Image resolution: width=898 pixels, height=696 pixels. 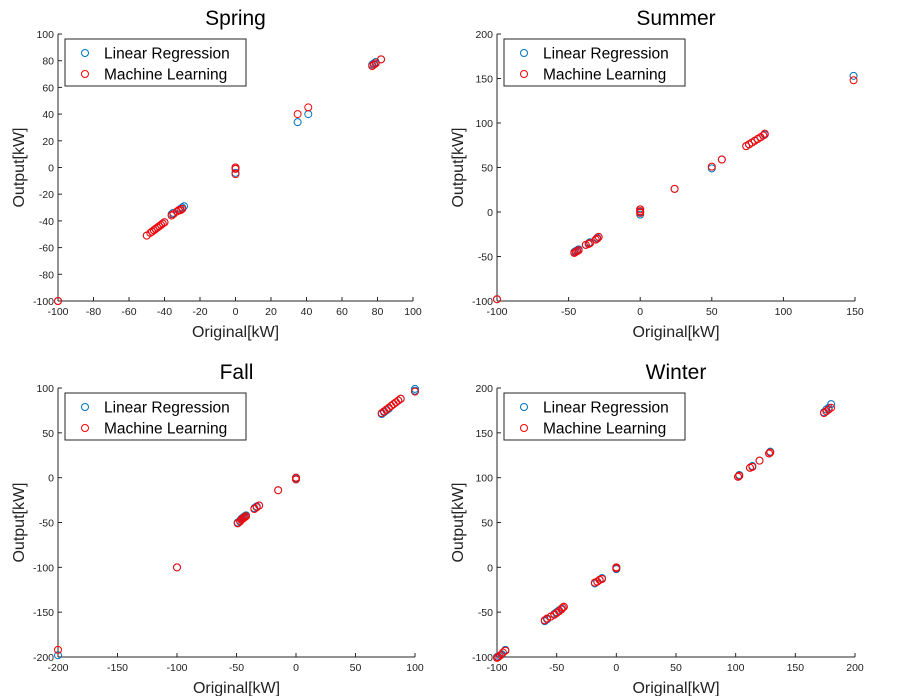 What do you see at coordinates (271, 312) in the screenshot?
I see `x-tick-label: 20` at bounding box center [271, 312].